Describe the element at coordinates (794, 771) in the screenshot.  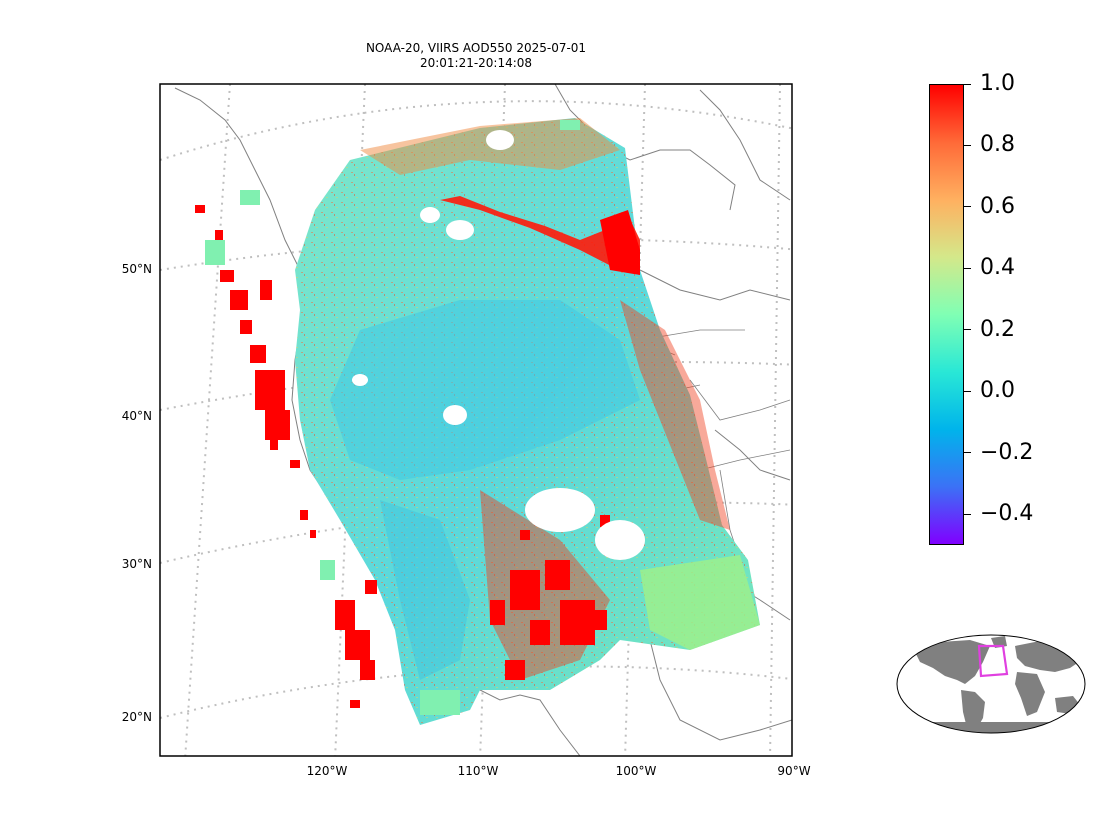
I see `lon-label-90w: 90°W` at that location.